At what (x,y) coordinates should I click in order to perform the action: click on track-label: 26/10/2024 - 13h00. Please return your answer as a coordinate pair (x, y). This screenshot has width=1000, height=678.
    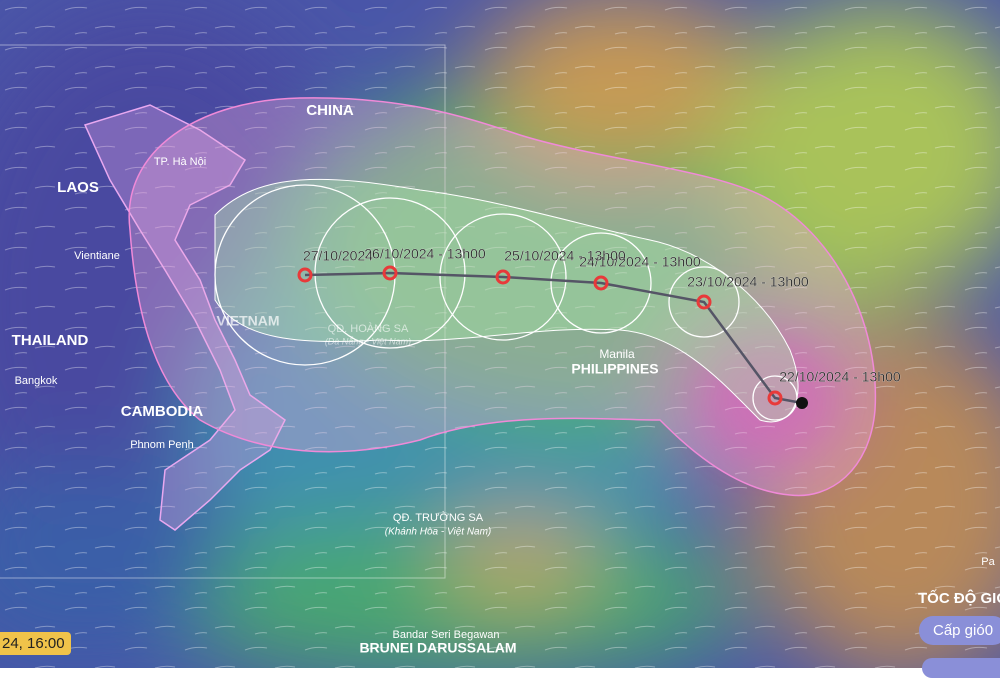
    Looking at the image, I should click on (425, 254).